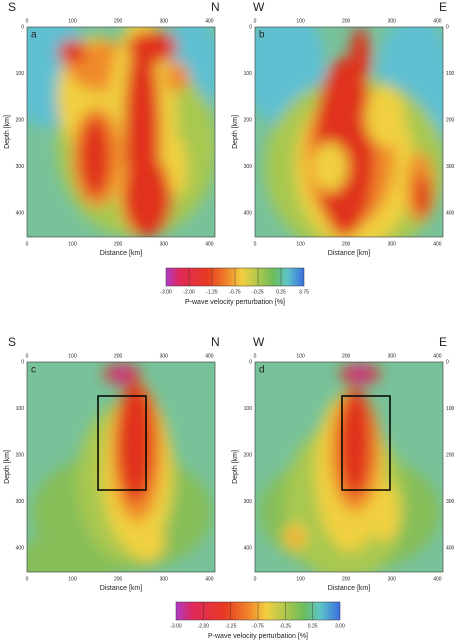 This screenshot has width=474, height=642. I want to click on colorbar-tick-label: 3.75, so click(304, 292).